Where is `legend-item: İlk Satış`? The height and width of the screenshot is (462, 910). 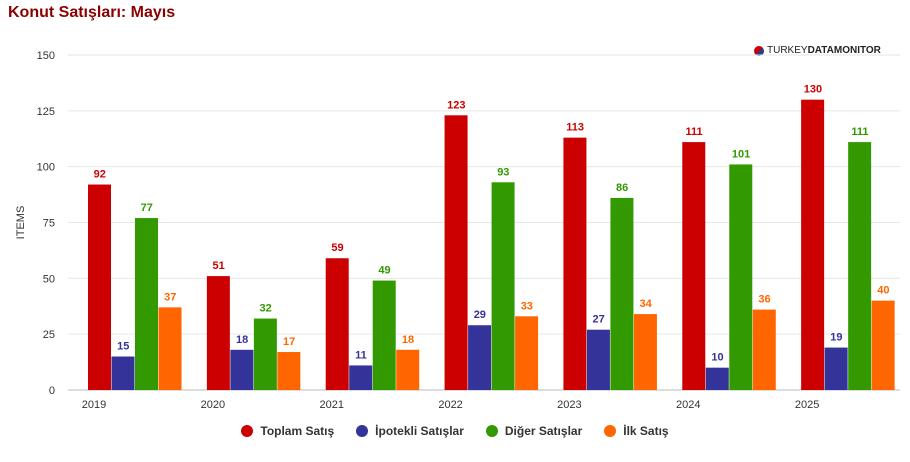 legend-item: İlk Satış is located at coordinates (636, 431).